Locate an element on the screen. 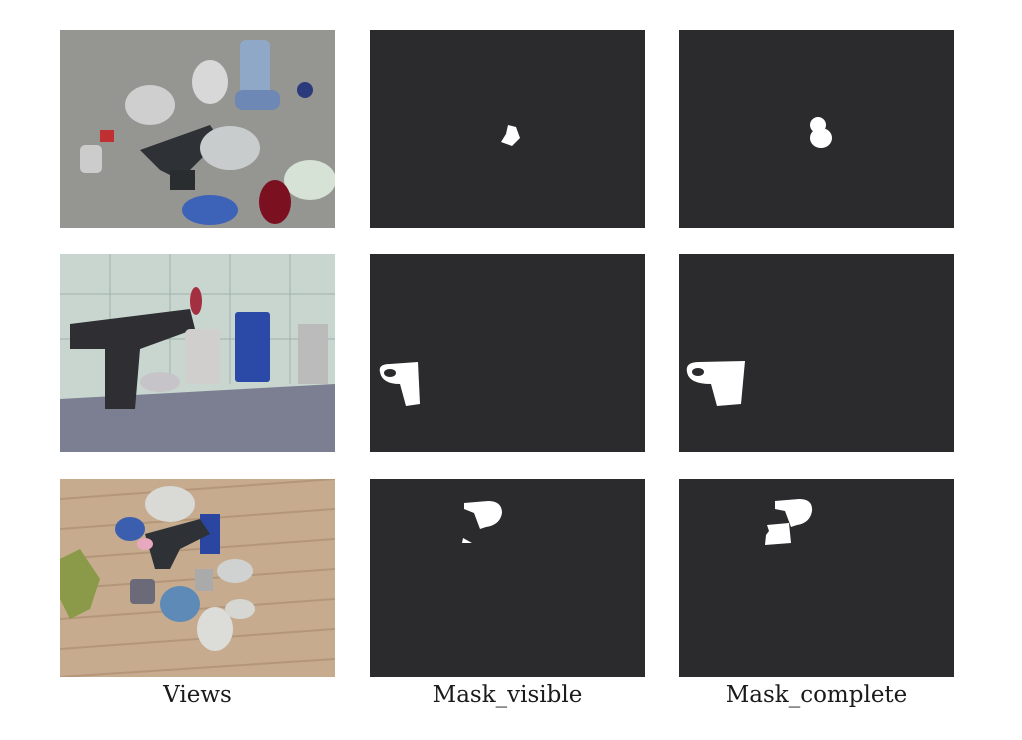  column-label-mask-visible: Mask_visible is located at coordinates (507, 695).